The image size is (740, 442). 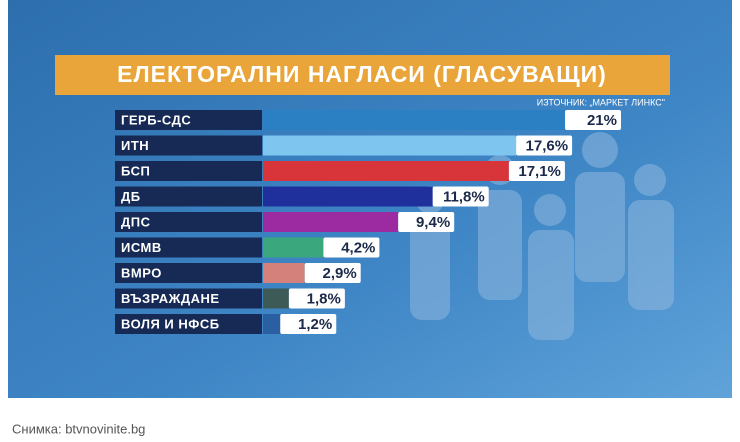 What do you see at coordinates (324, 298) in the screenshot?
I see `value-label: 1,8%` at bounding box center [324, 298].